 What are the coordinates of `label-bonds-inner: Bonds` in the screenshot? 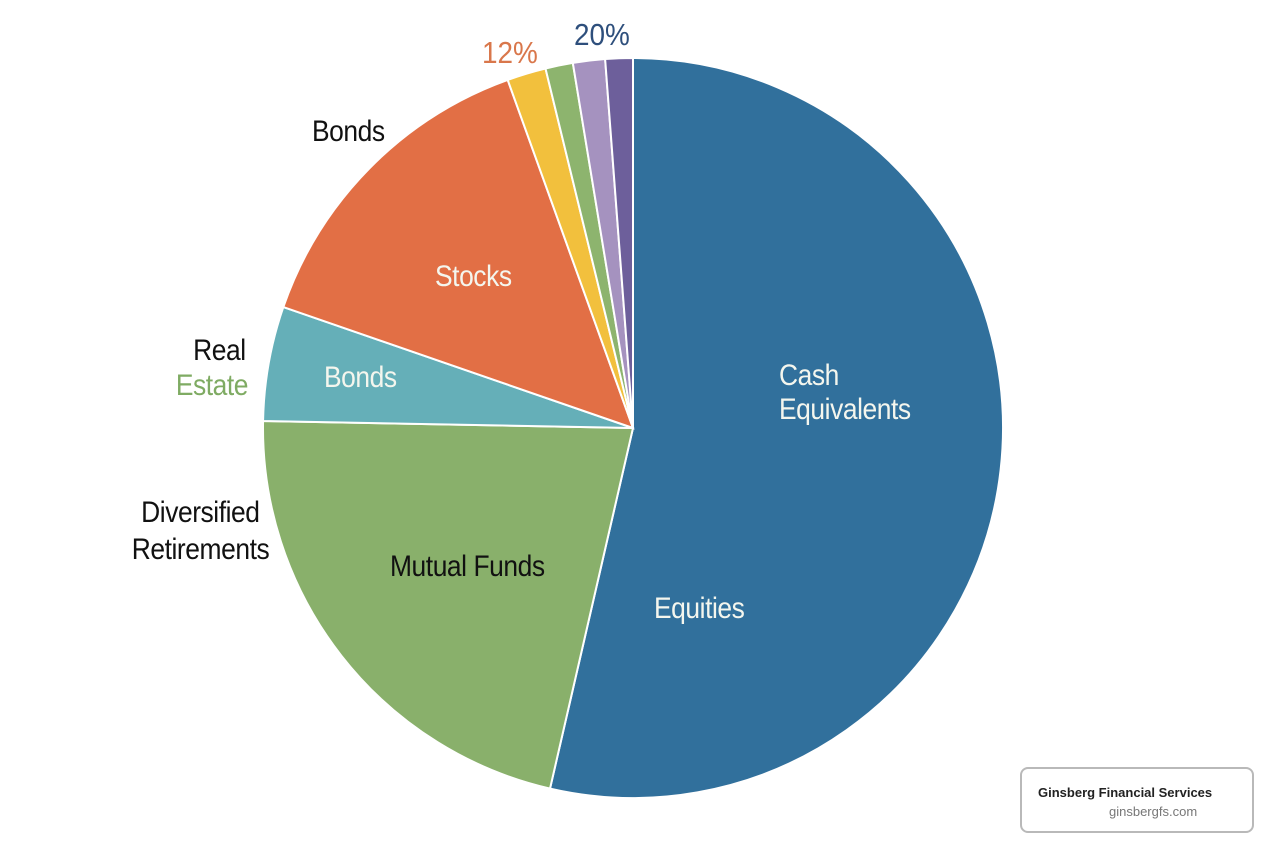 It's located at (360, 377).